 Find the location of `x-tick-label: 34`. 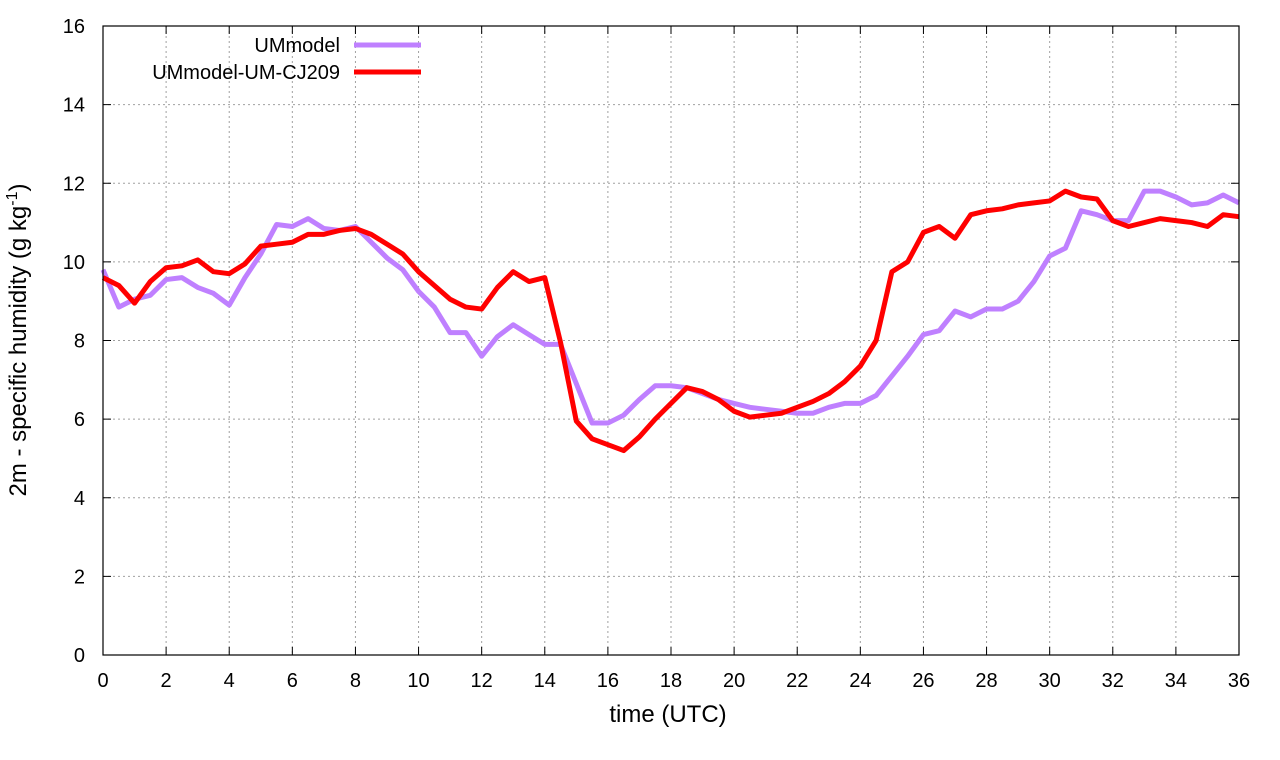

x-tick-label: 34 is located at coordinates (1176, 681).